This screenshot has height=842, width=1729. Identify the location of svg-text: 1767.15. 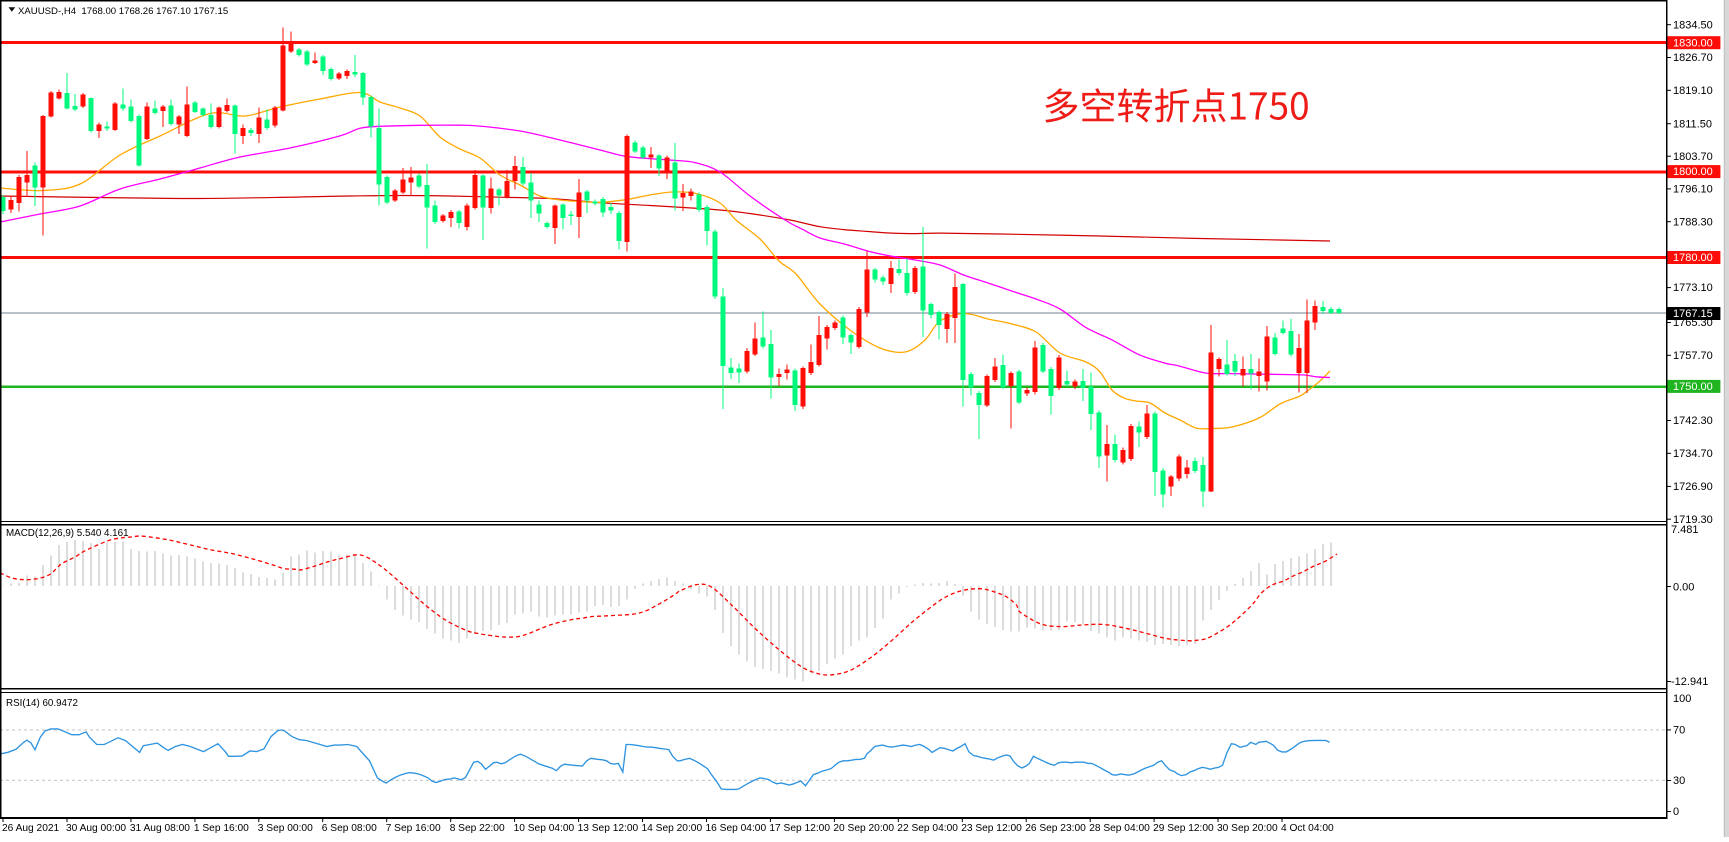
(1693, 314).